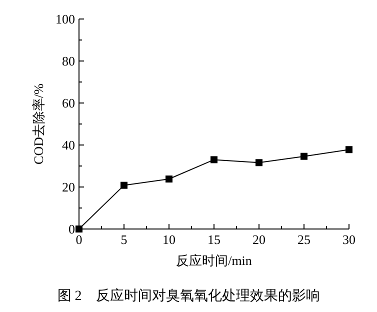  Describe the element at coordinates (188, 296) in the screenshot. I see `caption: 图 2 反应时间对臭氧氧化处理效果的影响` at that location.